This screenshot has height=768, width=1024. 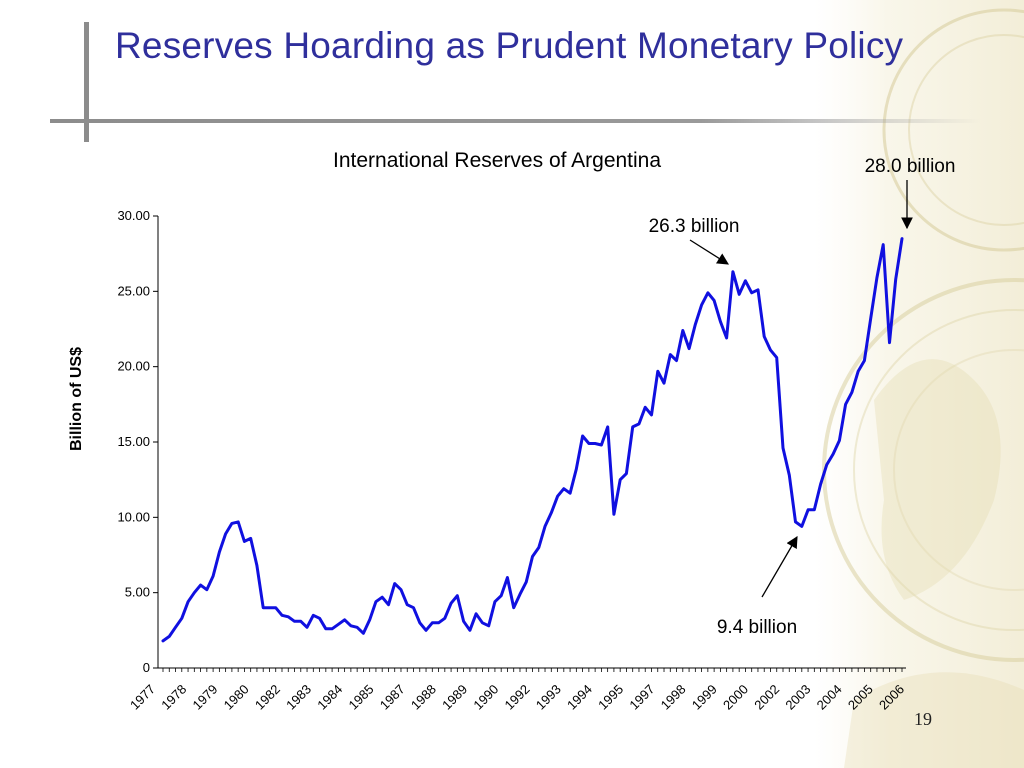 What do you see at coordinates (704, 697) in the screenshot?
I see `x-tick-label: 1999` at bounding box center [704, 697].